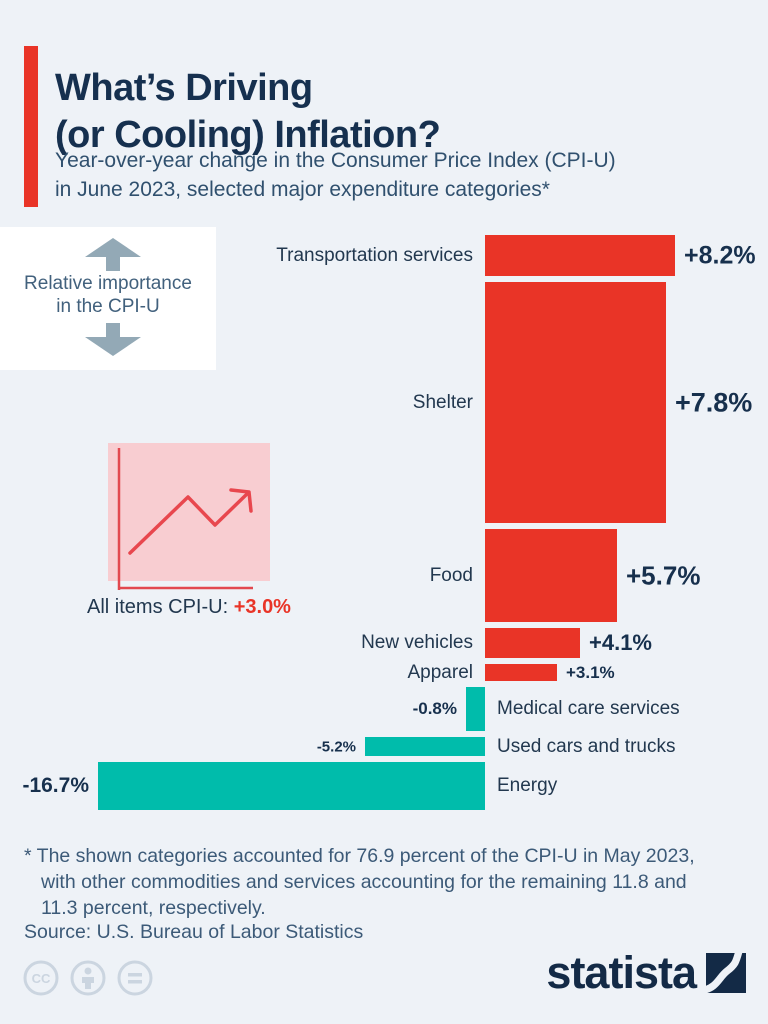  What do you see at coordinates (586, 746) in the screenshot?
I see `bar-label: Used cars and trucks` at bounding box center [586, 746].